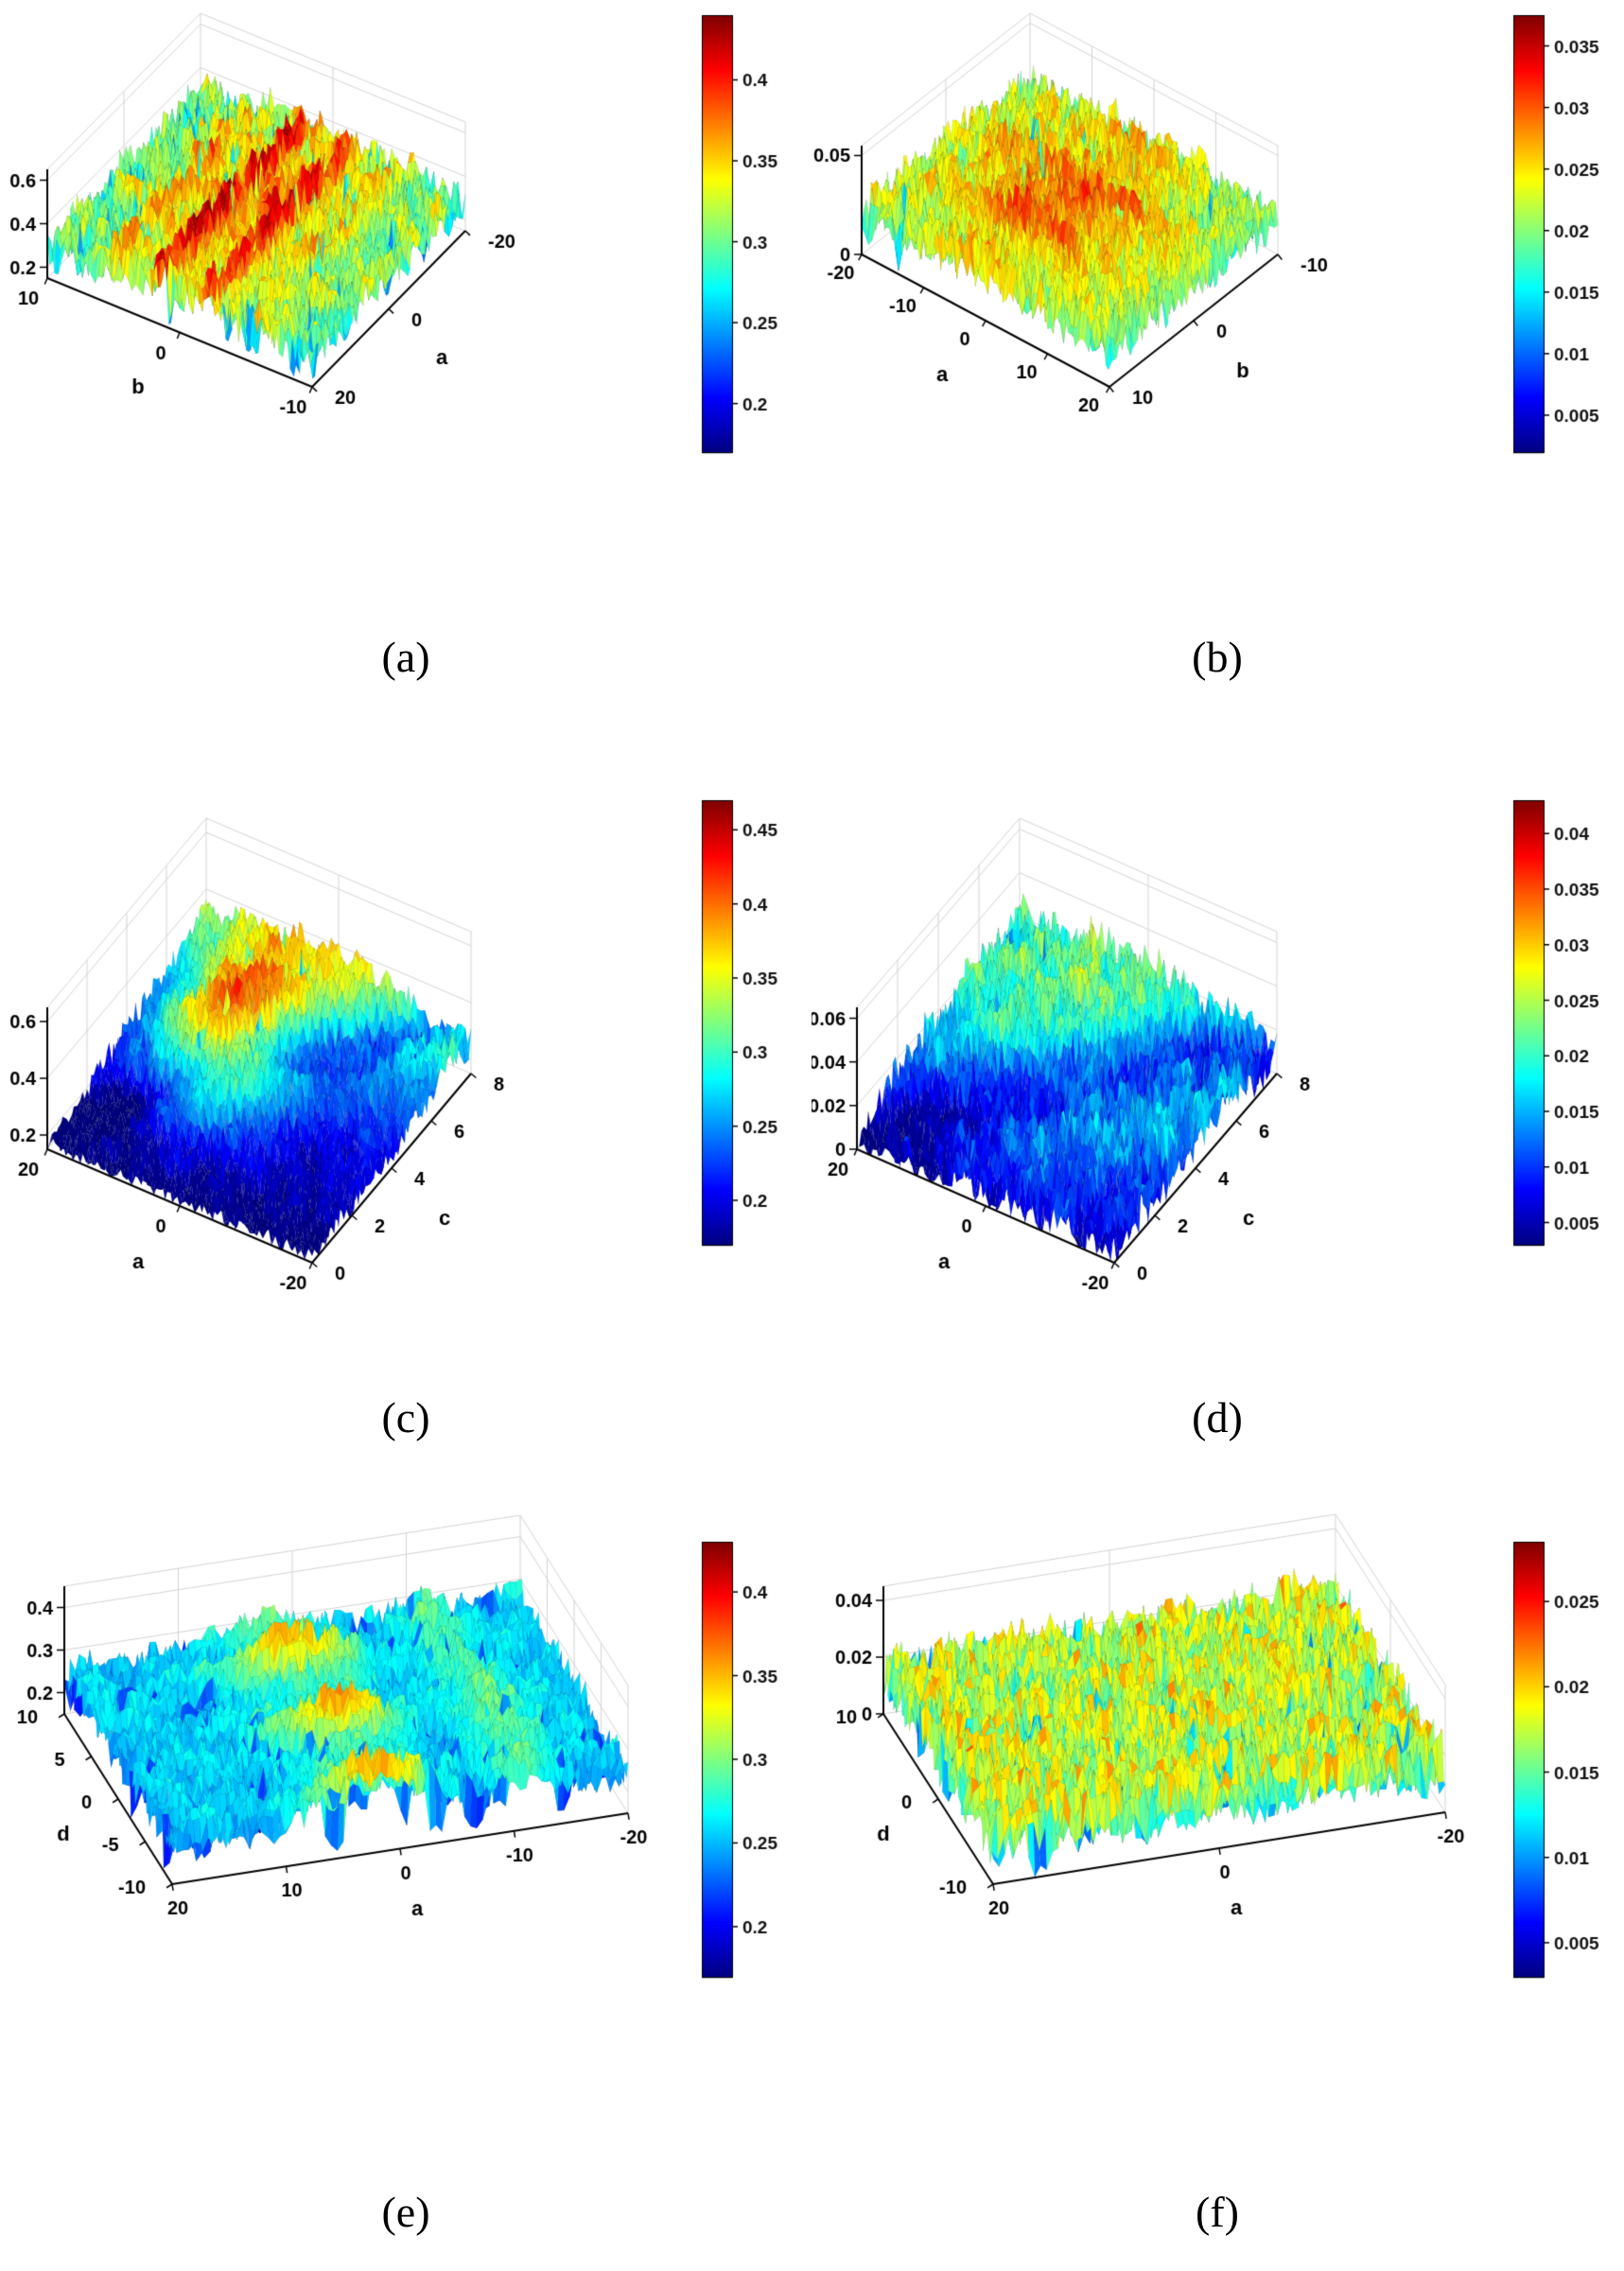 This screenshot has height=2271, width=1624. I want to click on subplot-b-caption: (b), so click(1217, 657).